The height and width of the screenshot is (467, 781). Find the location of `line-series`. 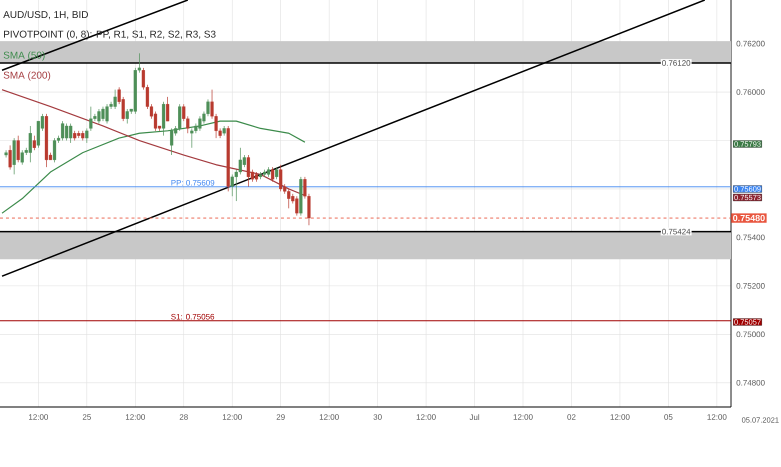

line-series is located at coordinates (153, 142).